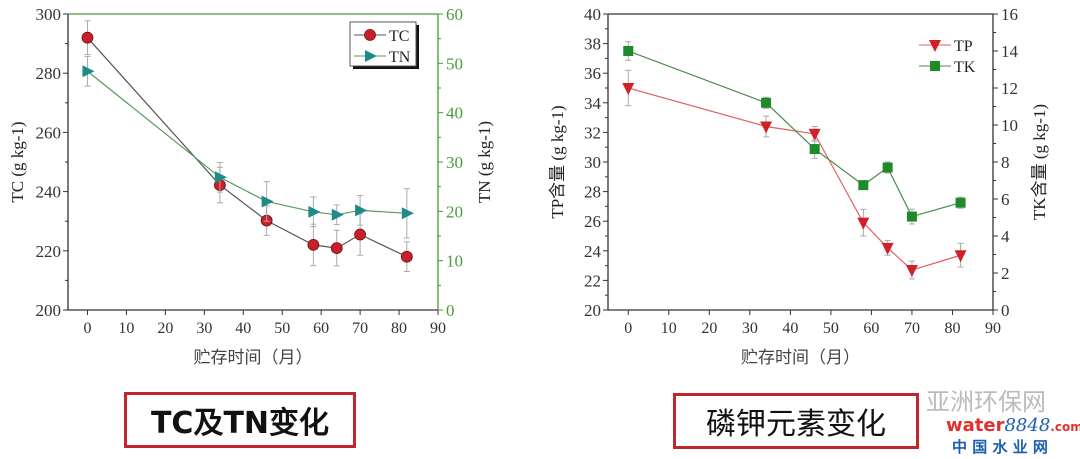  Describe the element at coordinates (796, 421) in the screenshot. I see `caption-tp-tk: 磷钾元素变化` at that location.